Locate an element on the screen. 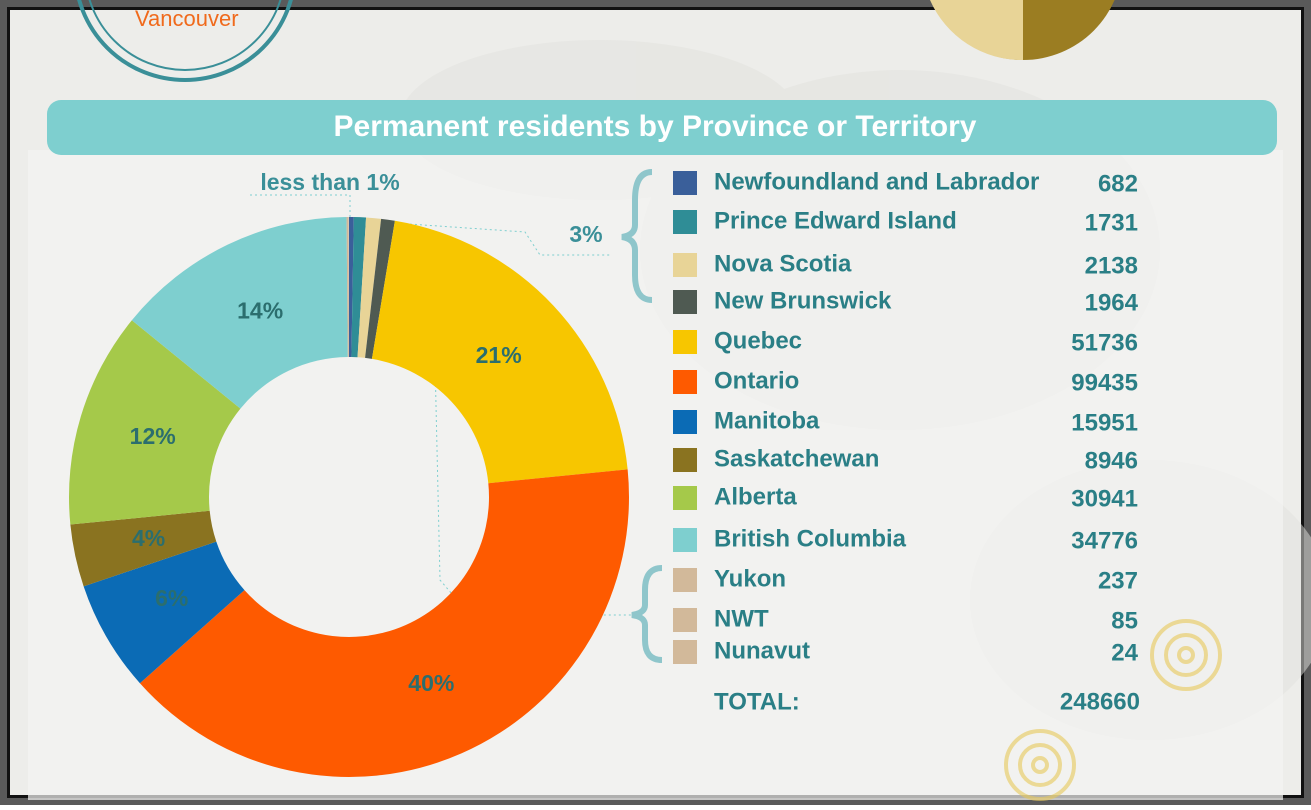 Image resolution: width=1311 pixels, height=810 pixels. annotation: 3% is located at coordinates (585, 234).